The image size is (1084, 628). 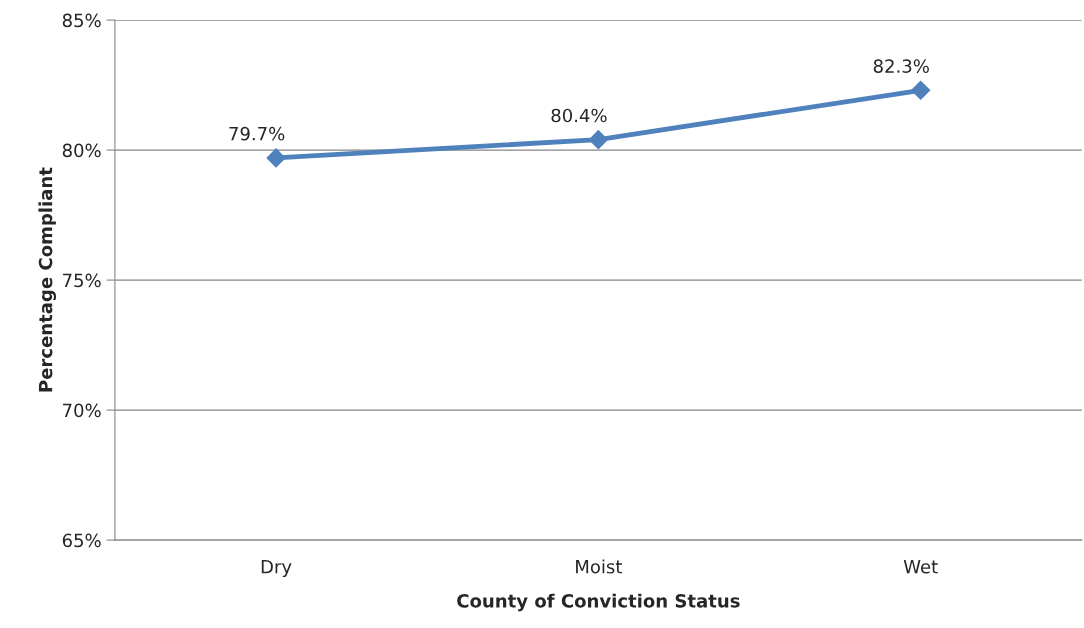 What do you see at coordinates (276, 568) in the screenshot?
I see `x-tick-label: Dry` at bounding box center [276, 568].